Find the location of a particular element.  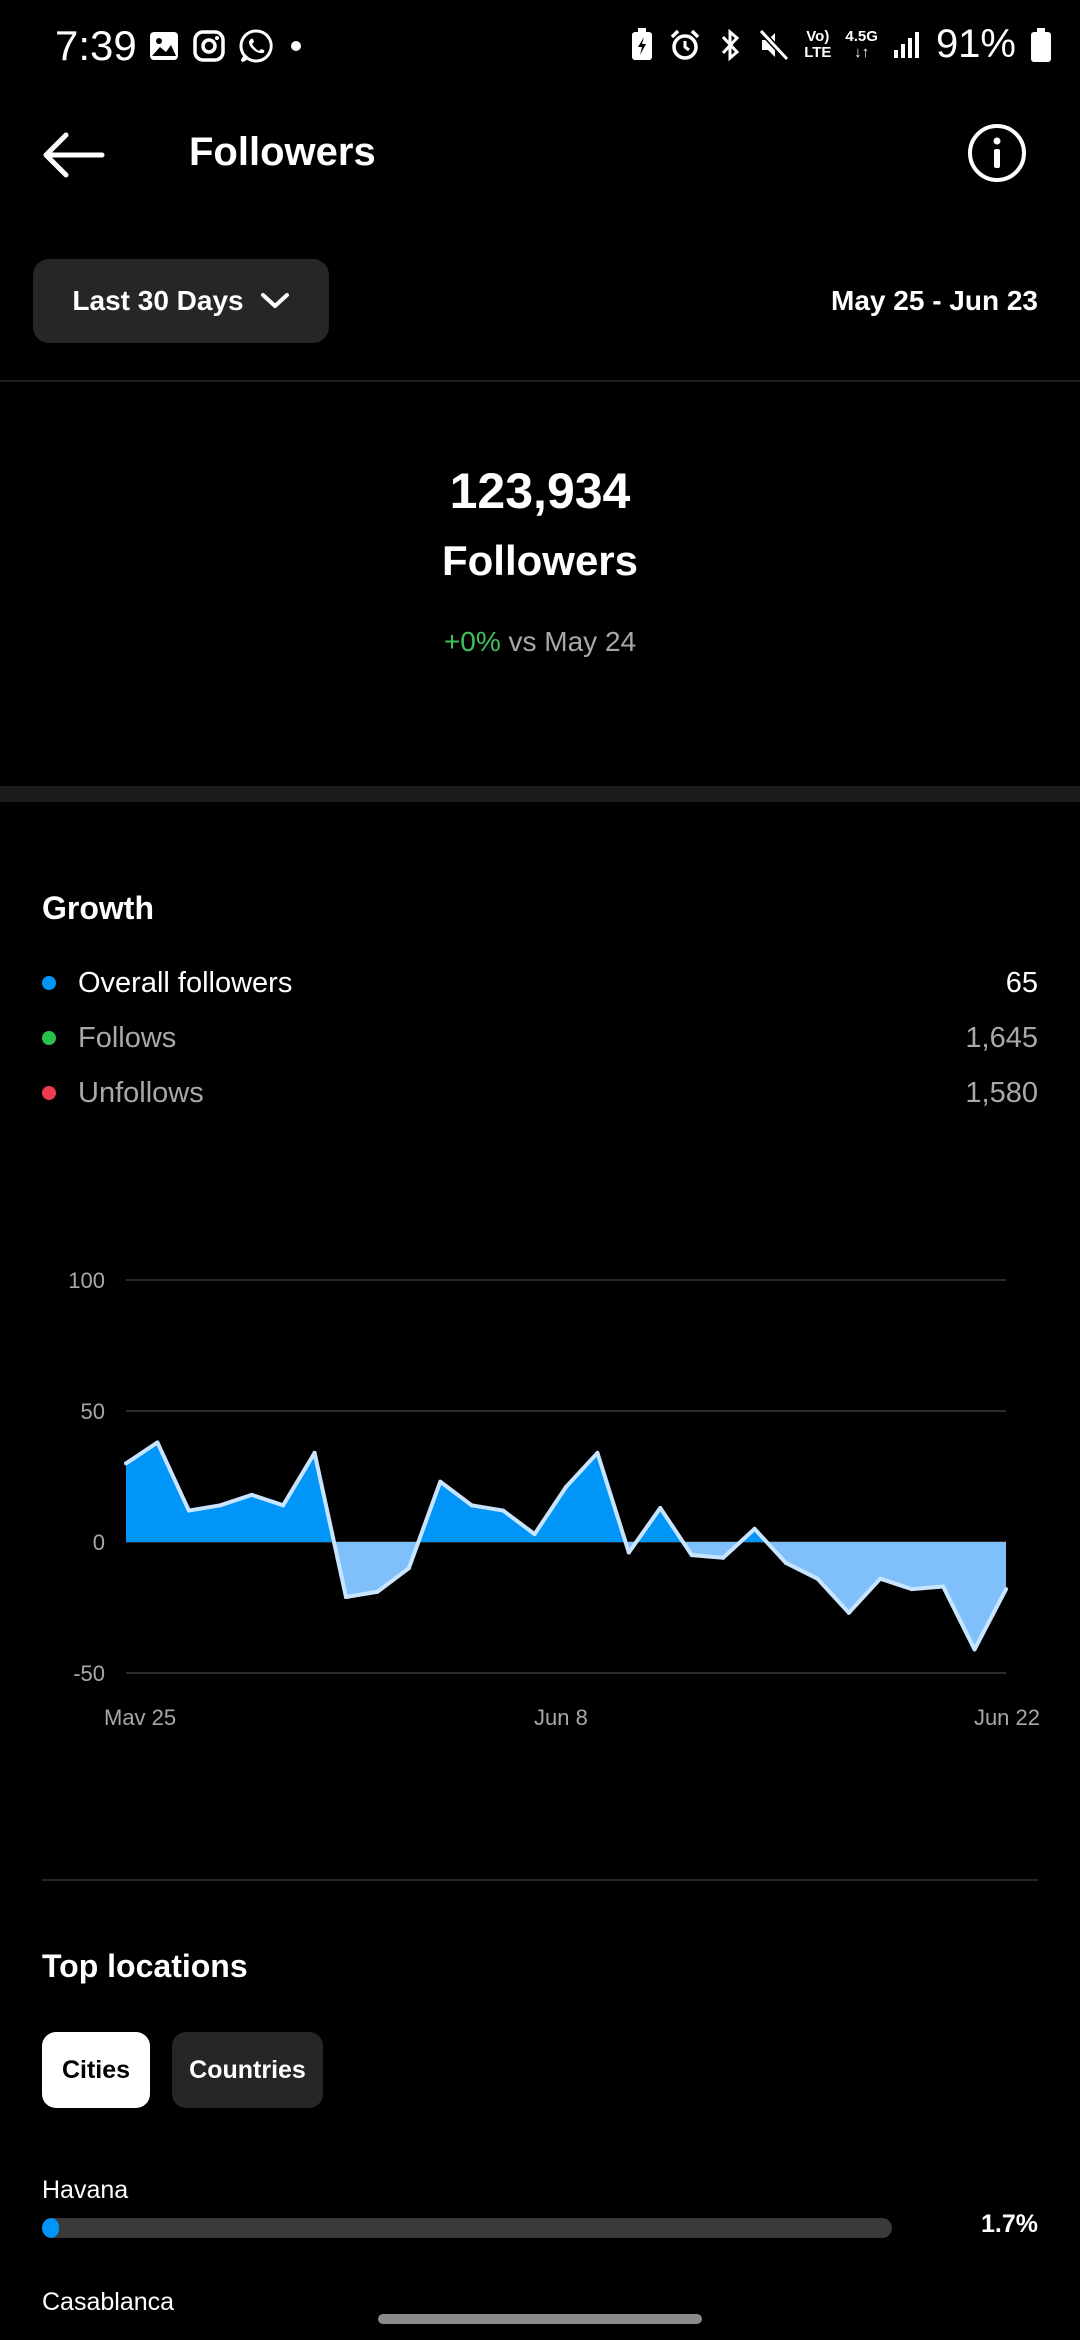

change-text: vs May 24 is located at coordinates (572, 641).